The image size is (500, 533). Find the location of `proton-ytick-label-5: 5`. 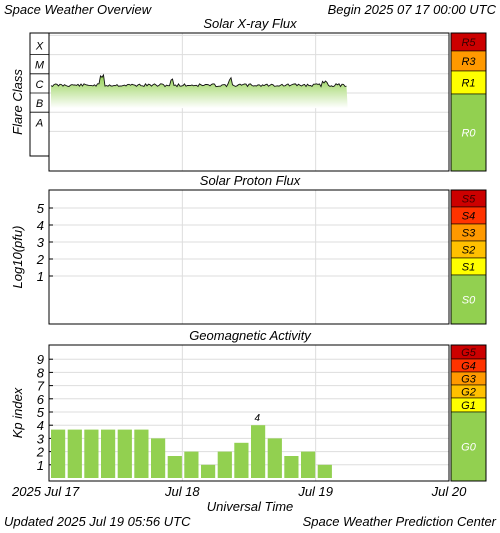

proton-ytick-label-5: 5 is located at coordinates (41, 208).